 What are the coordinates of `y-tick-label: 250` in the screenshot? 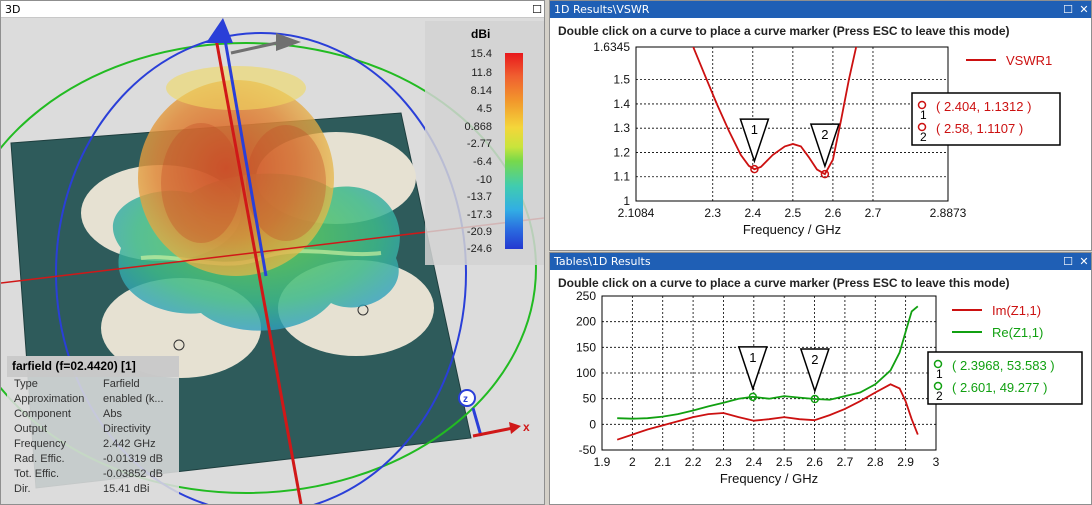 It's located at (586, 296).